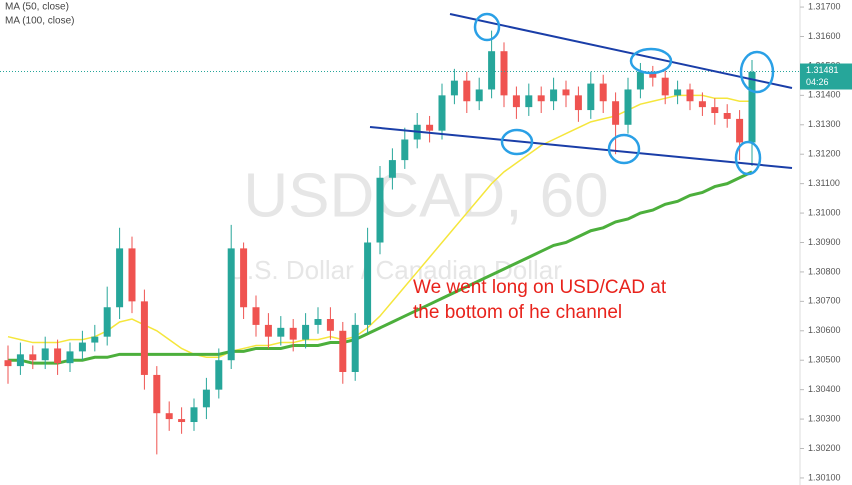 The width and height of the screenshot is (852, 485). I want to click on y-tick-label: 1.31100, so click(824, 183).